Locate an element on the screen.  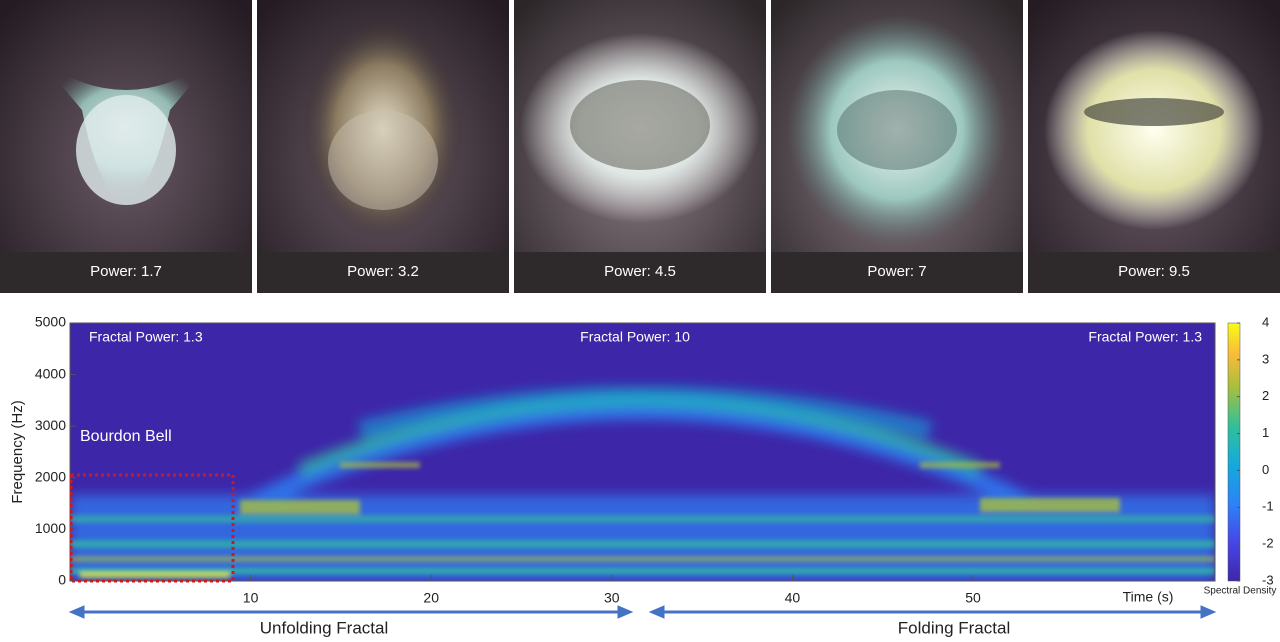
x-tick-label: 50 is located at coordinates (973, 598).